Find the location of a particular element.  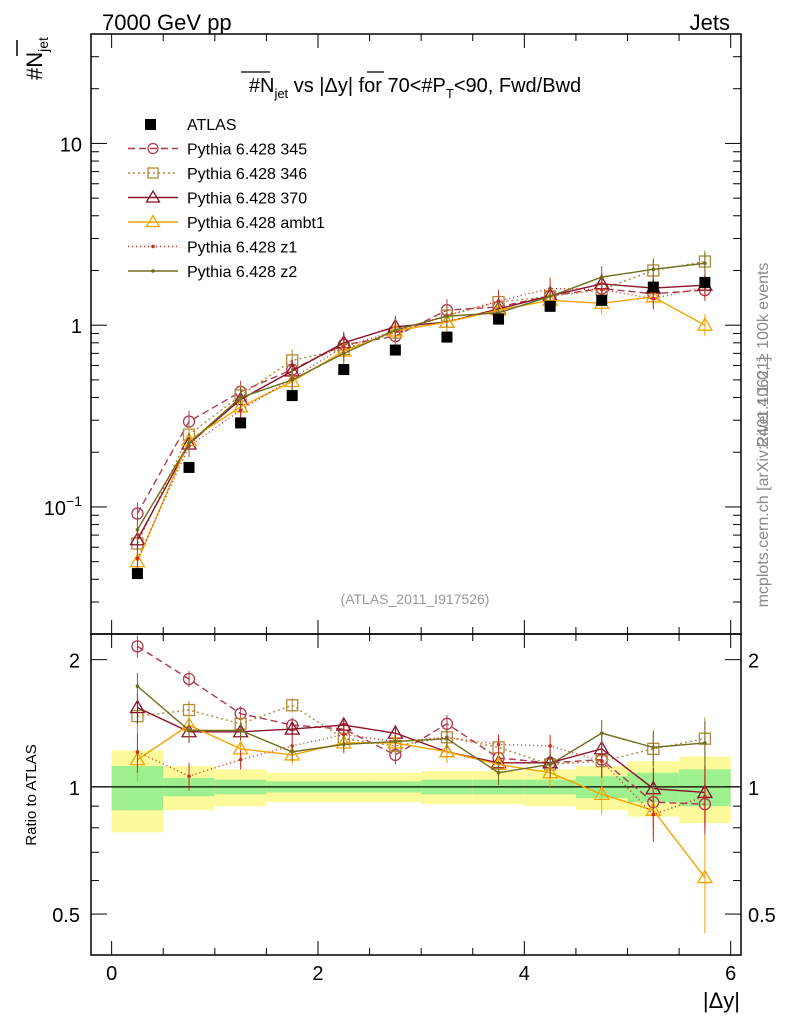

x-tick-label: 6 is located at coordinates (730, 974).